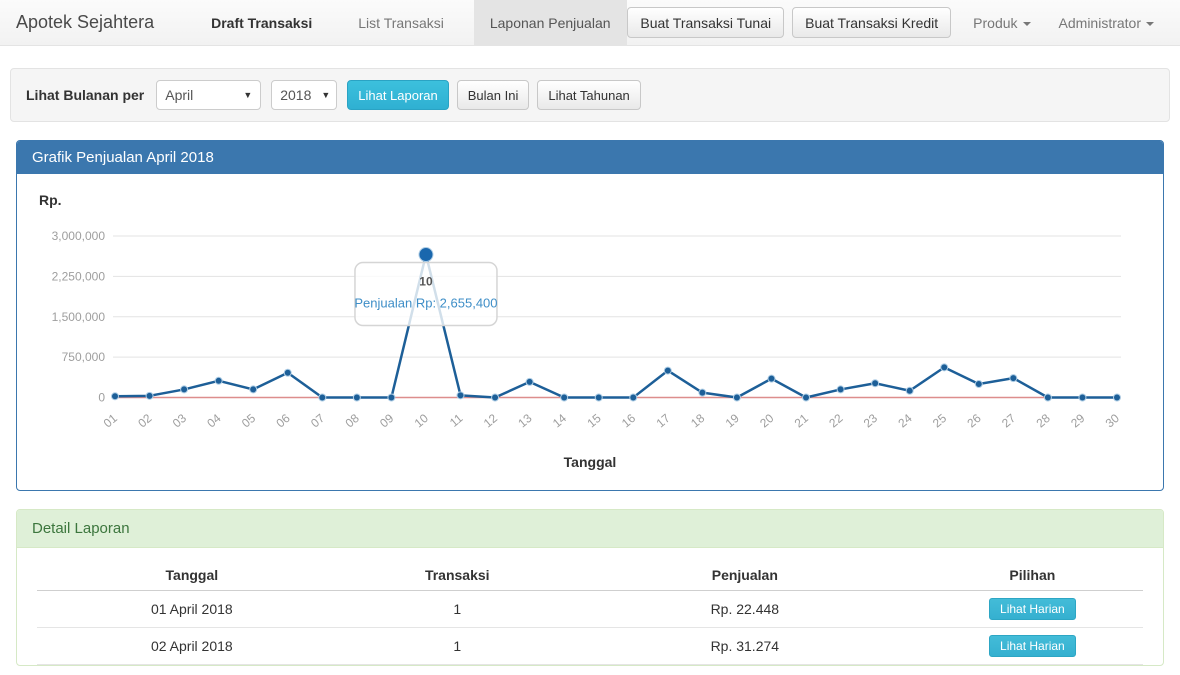  What do you see at coordinates (79, 317) in the screenshot?
I see `svg-text: 1,500,000` at bounding box center [79, 317].